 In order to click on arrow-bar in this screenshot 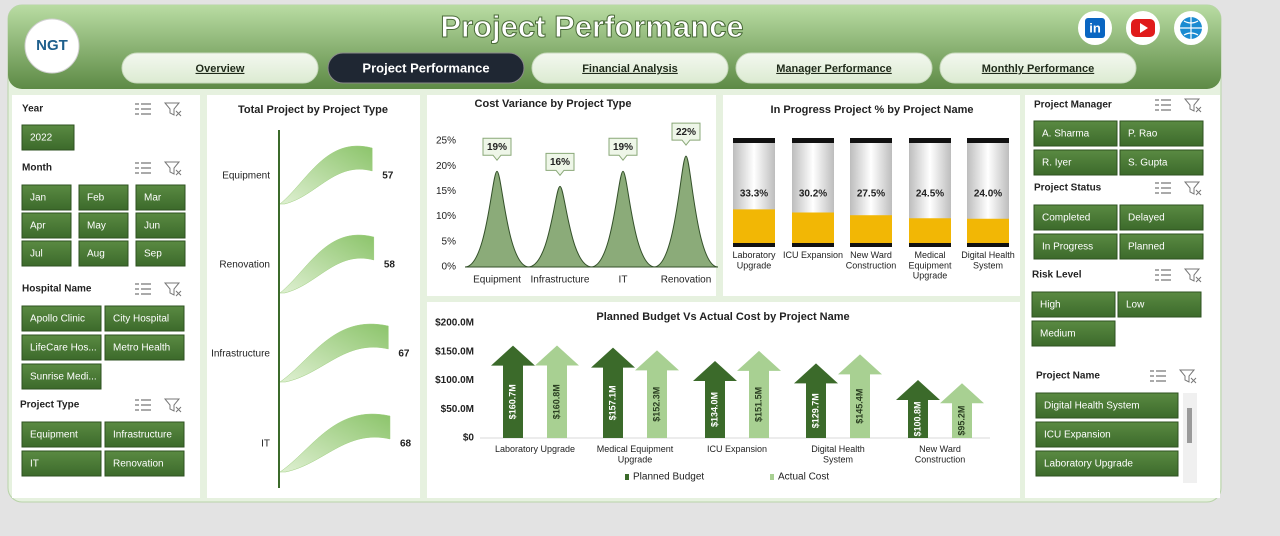, I will do `click(613, 392)`.